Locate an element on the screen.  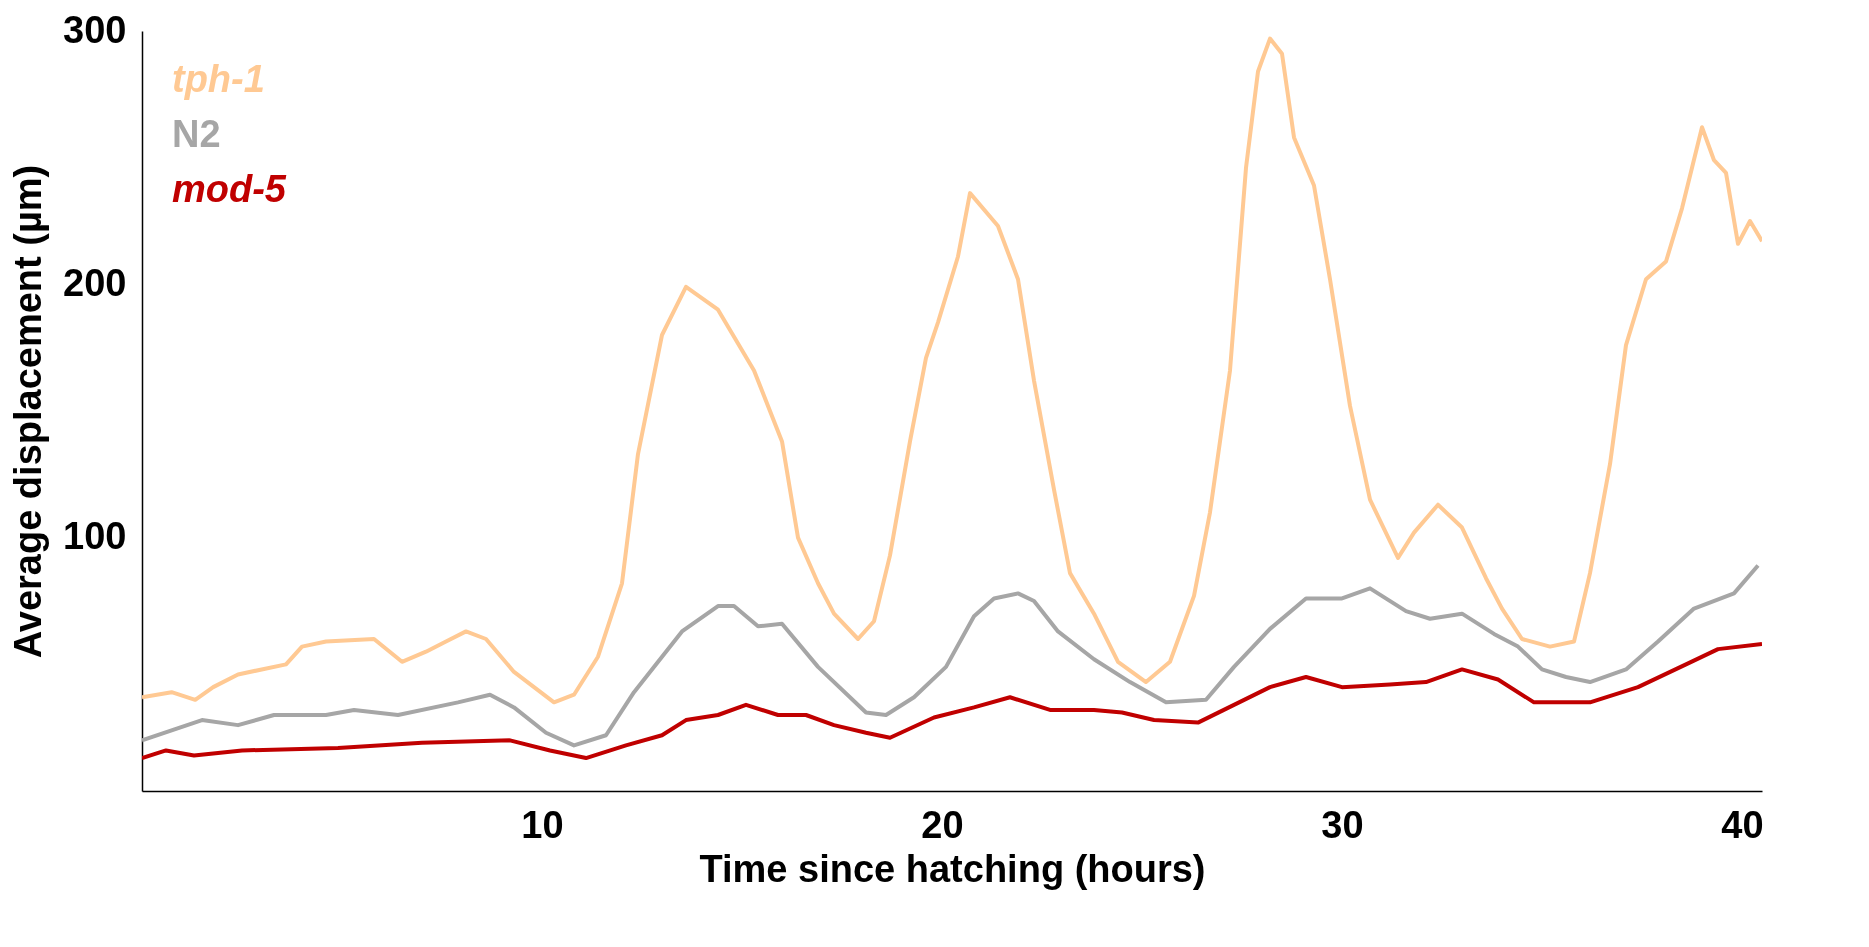
y-axis-title: Average displacement (µm) is located at coordinates (28, 411).